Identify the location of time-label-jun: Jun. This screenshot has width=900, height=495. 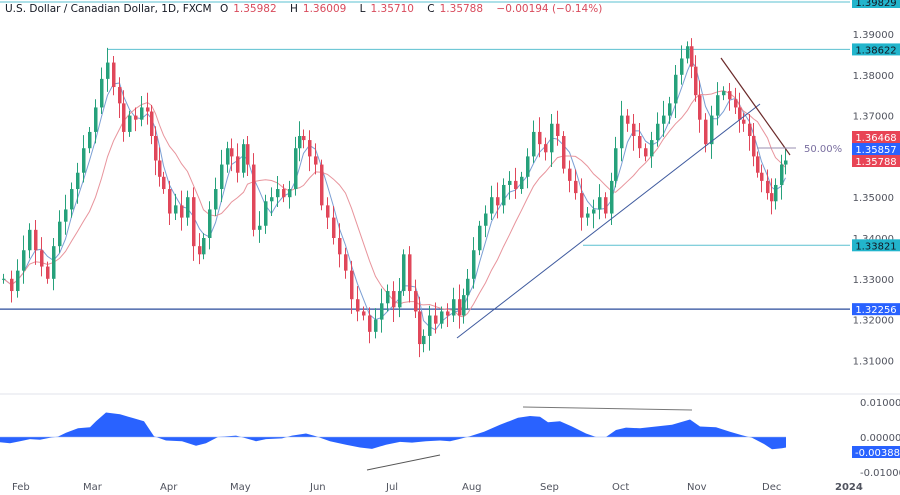
(317, 487).